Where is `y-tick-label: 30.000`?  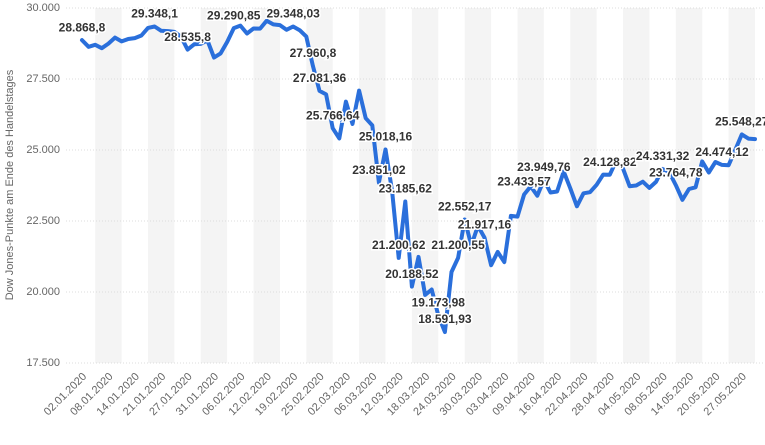
y-tick-label: 30.000 is located at coordinates (43, 8).